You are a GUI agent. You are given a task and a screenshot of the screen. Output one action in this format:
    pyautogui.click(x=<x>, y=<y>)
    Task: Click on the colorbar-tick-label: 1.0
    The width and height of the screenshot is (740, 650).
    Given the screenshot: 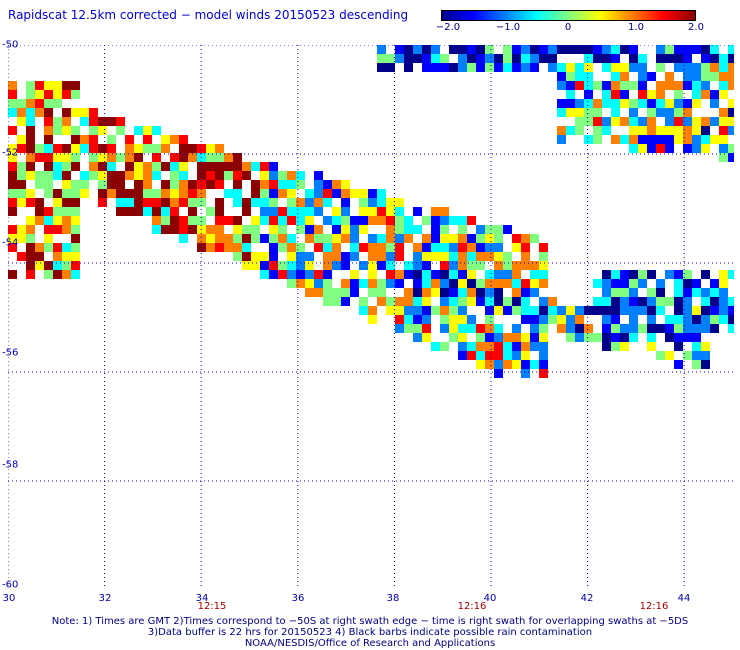 What is the action you would take?
    pyautogui.click(x=636, y=27)
    